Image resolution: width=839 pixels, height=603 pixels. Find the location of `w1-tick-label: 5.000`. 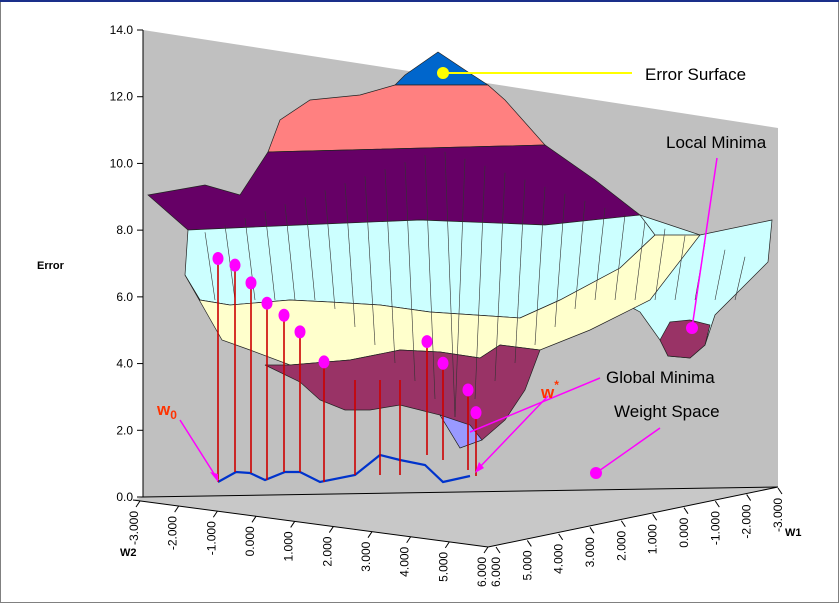

w1-tick-label: 5.000 is located at coordinates (527, 565).